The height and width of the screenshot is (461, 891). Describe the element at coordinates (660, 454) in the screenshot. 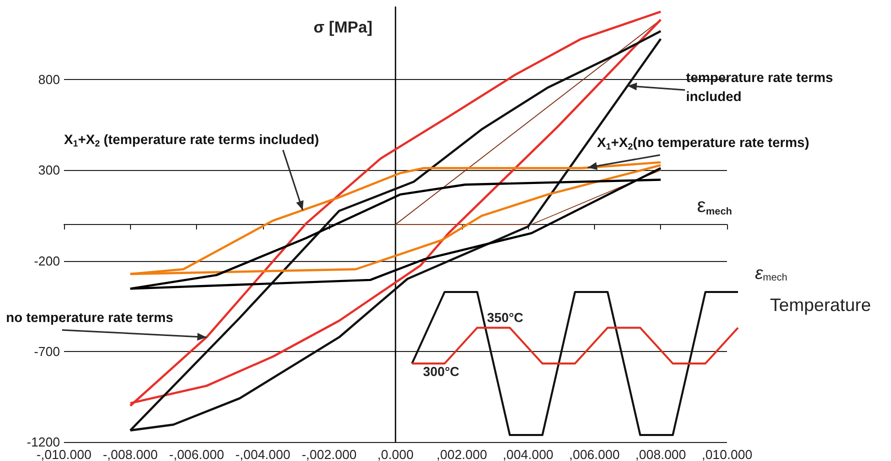

I see `x-tick-label: ,008.000` at that location.